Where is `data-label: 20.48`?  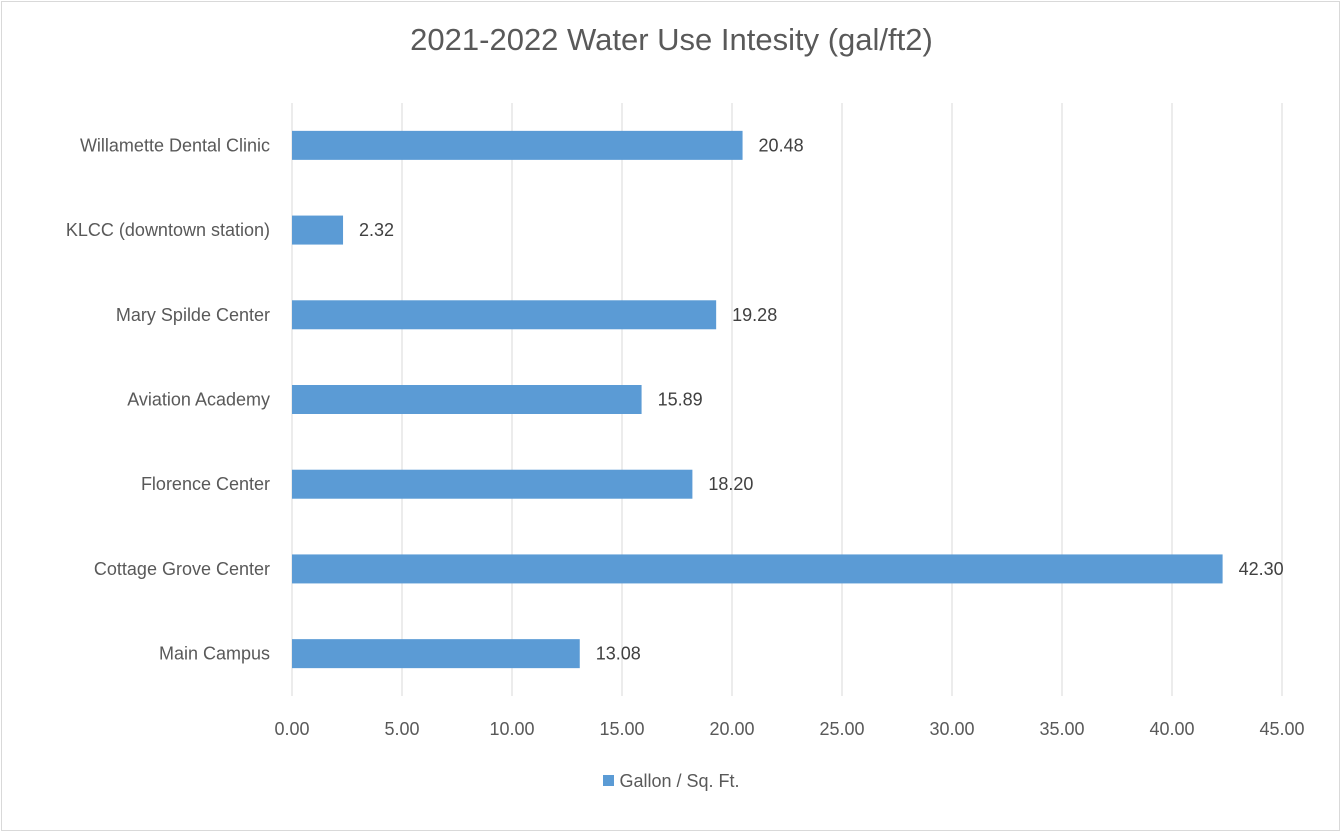 data-label: 20.48 is located at coordinates (781, 145).